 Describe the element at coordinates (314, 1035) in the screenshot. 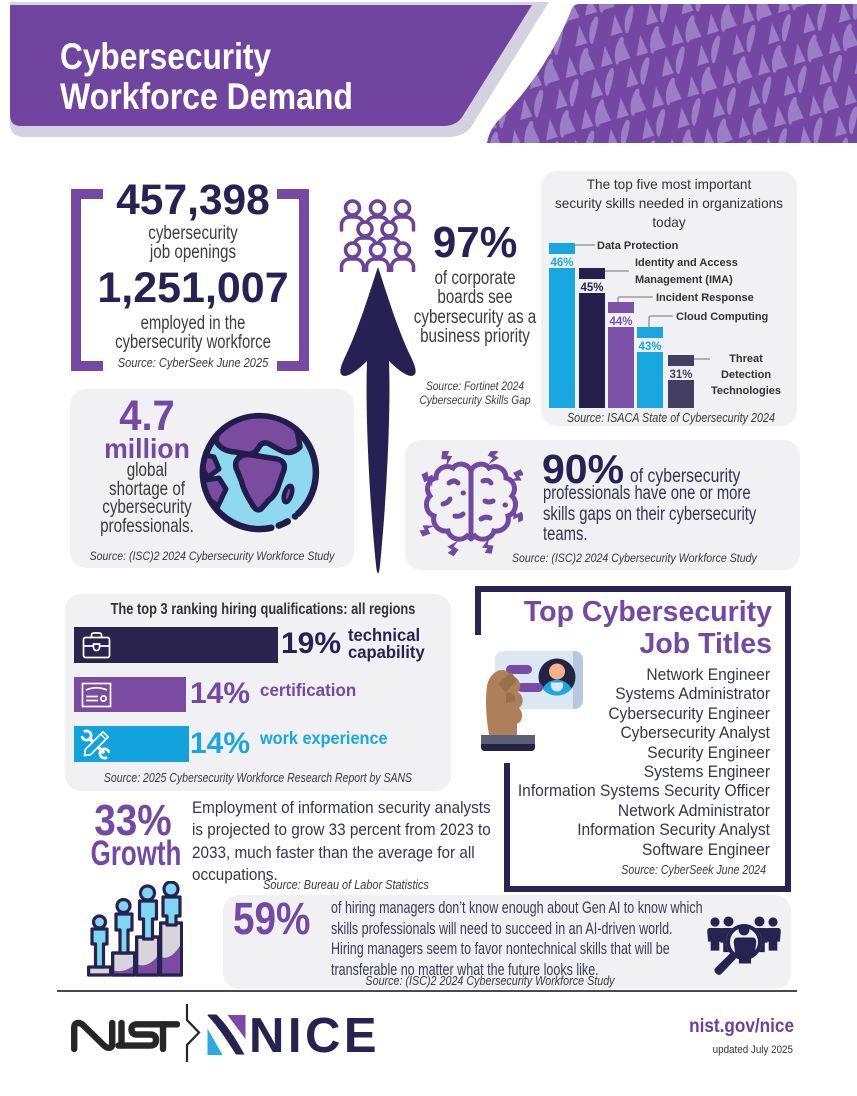

I see `svg-text: NICE` at that location.